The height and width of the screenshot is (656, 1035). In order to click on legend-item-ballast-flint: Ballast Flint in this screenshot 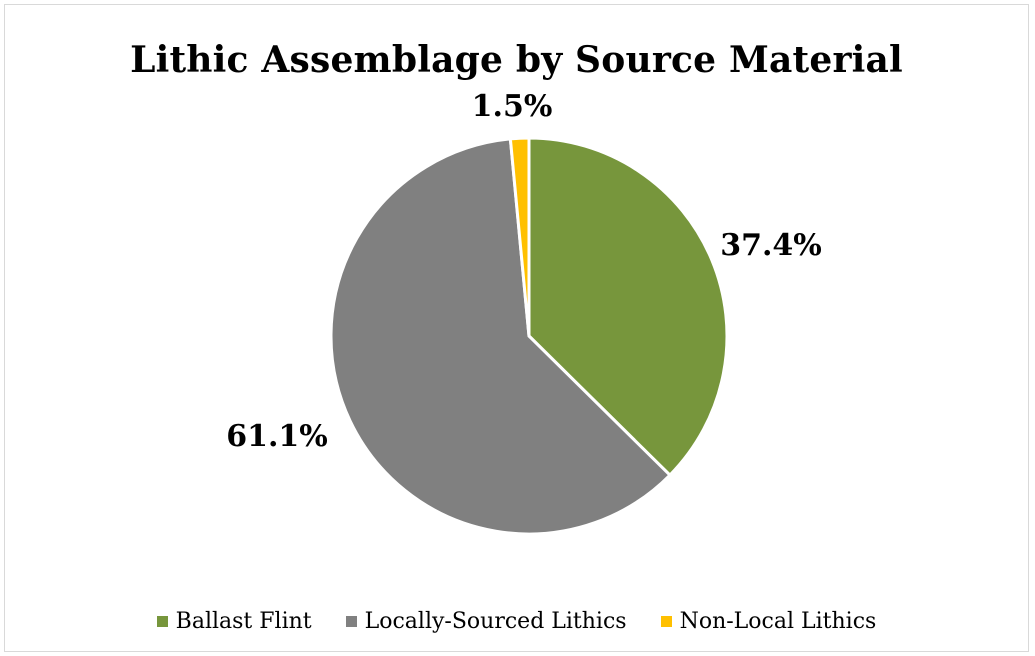, I will do `click(234, 621)`.